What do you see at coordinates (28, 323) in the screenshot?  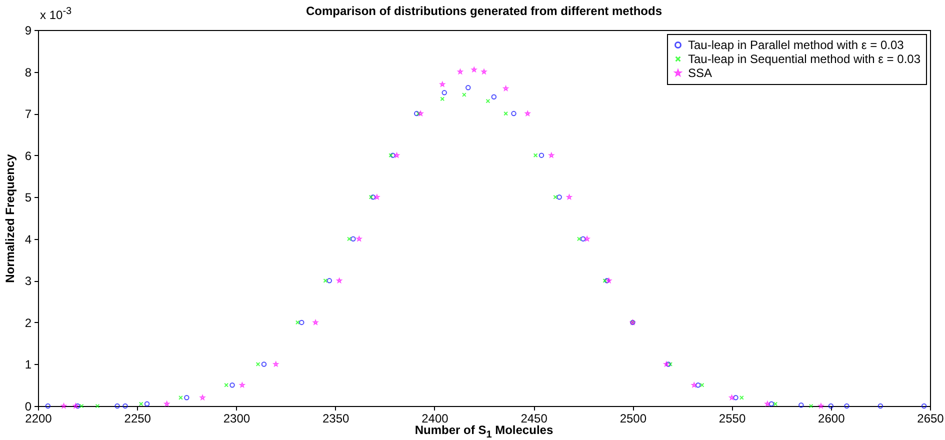 I see `y-tick-label: 2` at bounding box center [28, 323].